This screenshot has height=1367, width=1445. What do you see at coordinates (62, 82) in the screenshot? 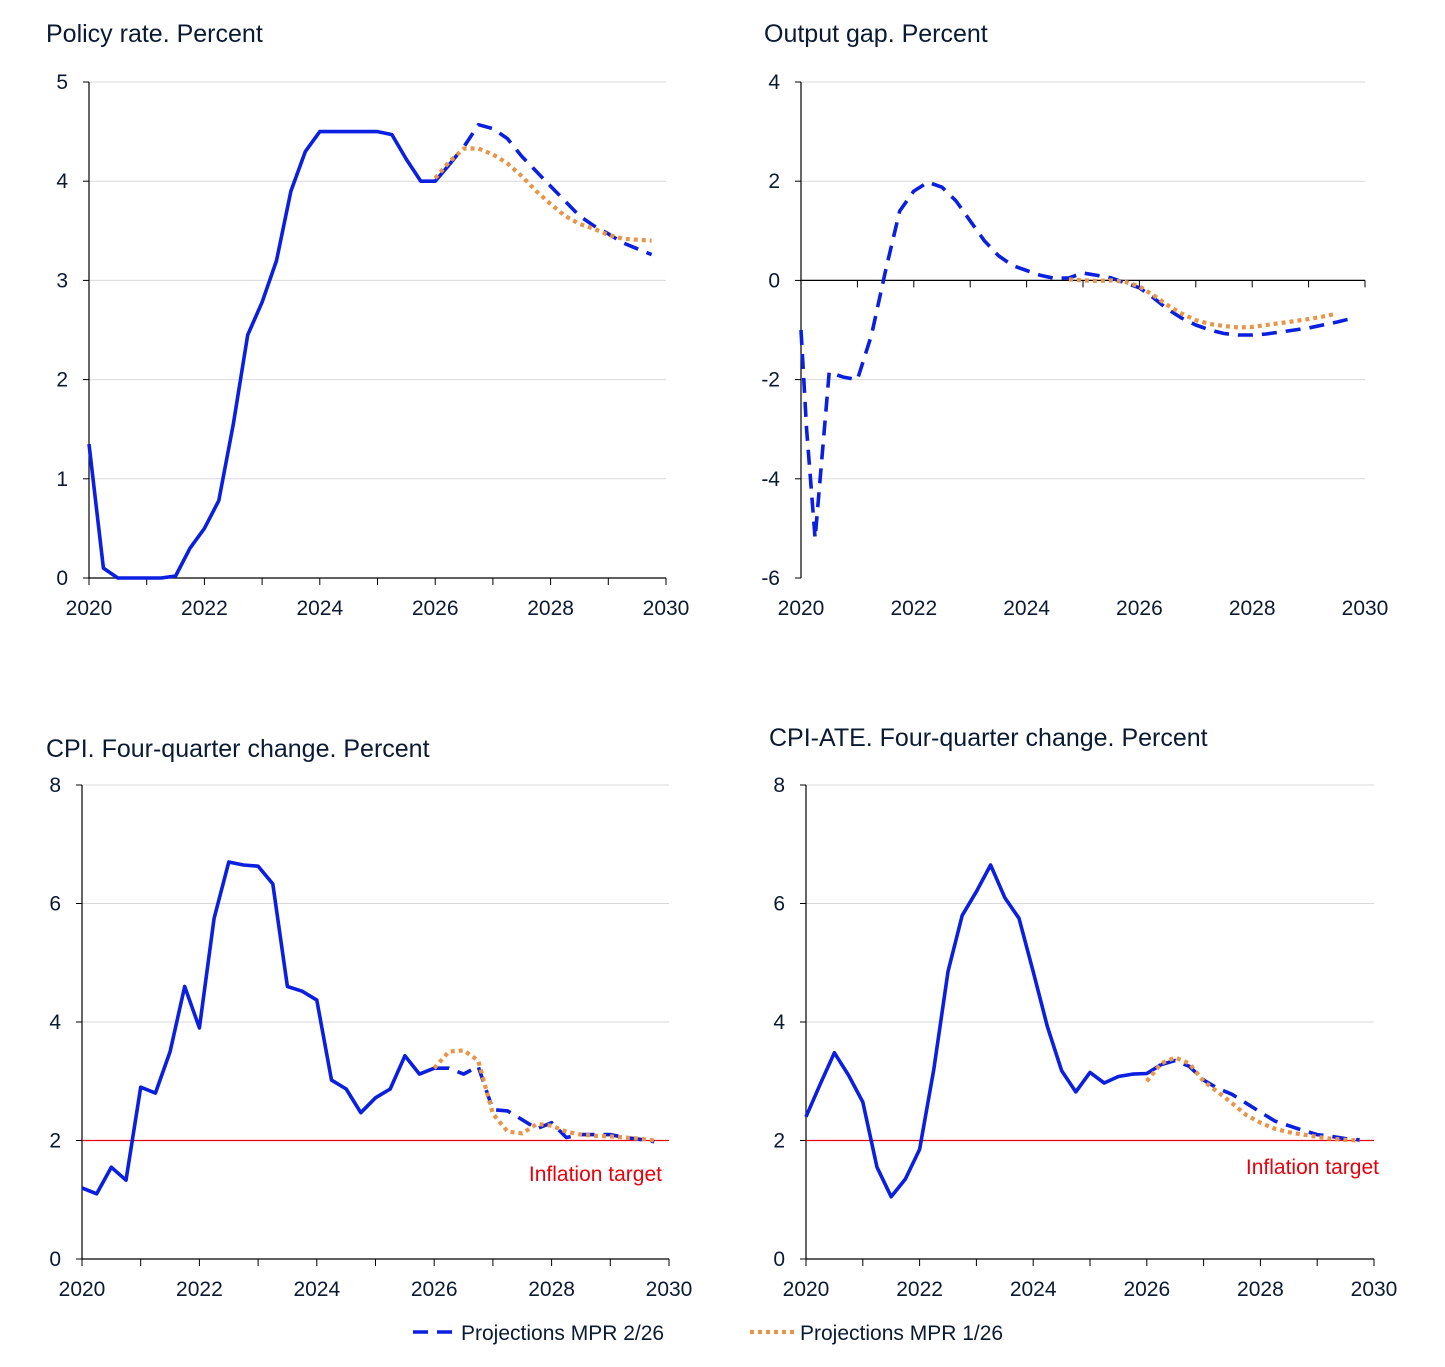
I see `y-tick-label: 5` at bounding box center [62, 82].